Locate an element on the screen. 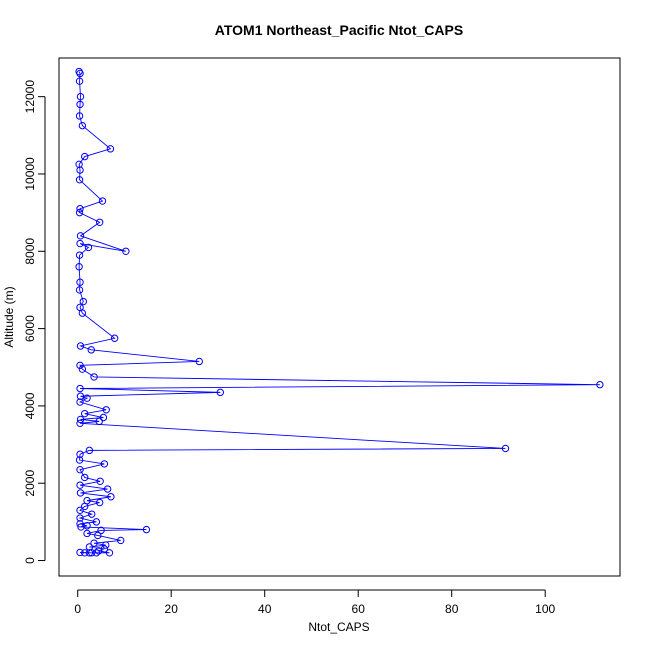 The height and width of the screenshot is (650, 650). y-axis-label: Altitude (m) is located at coordinates (9, 316).